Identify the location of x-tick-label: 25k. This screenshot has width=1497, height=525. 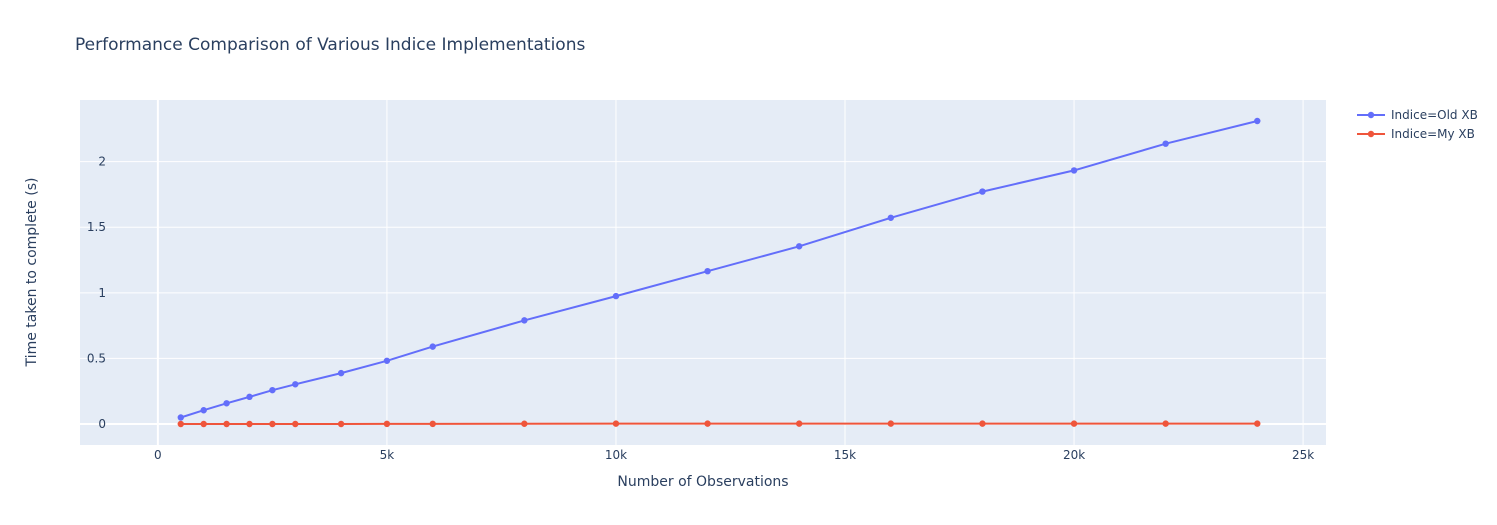
(1303, 455).